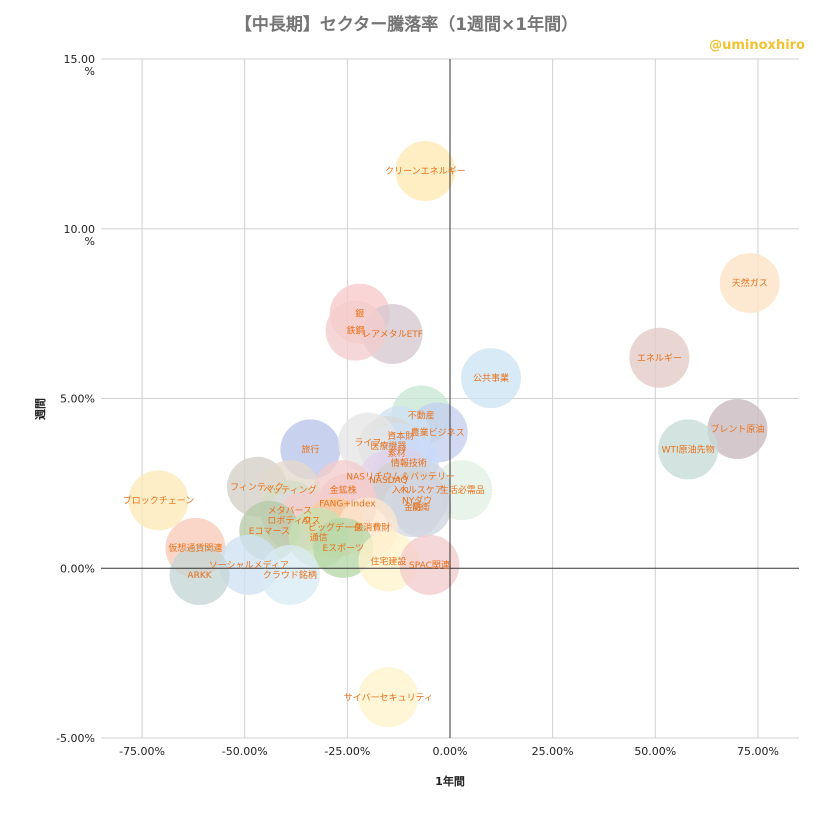 This screenshot has width=813, height=827. Describe the element at coordinates (413, 507) in the screenshot. I see `data-point-label: 金融` at that location.